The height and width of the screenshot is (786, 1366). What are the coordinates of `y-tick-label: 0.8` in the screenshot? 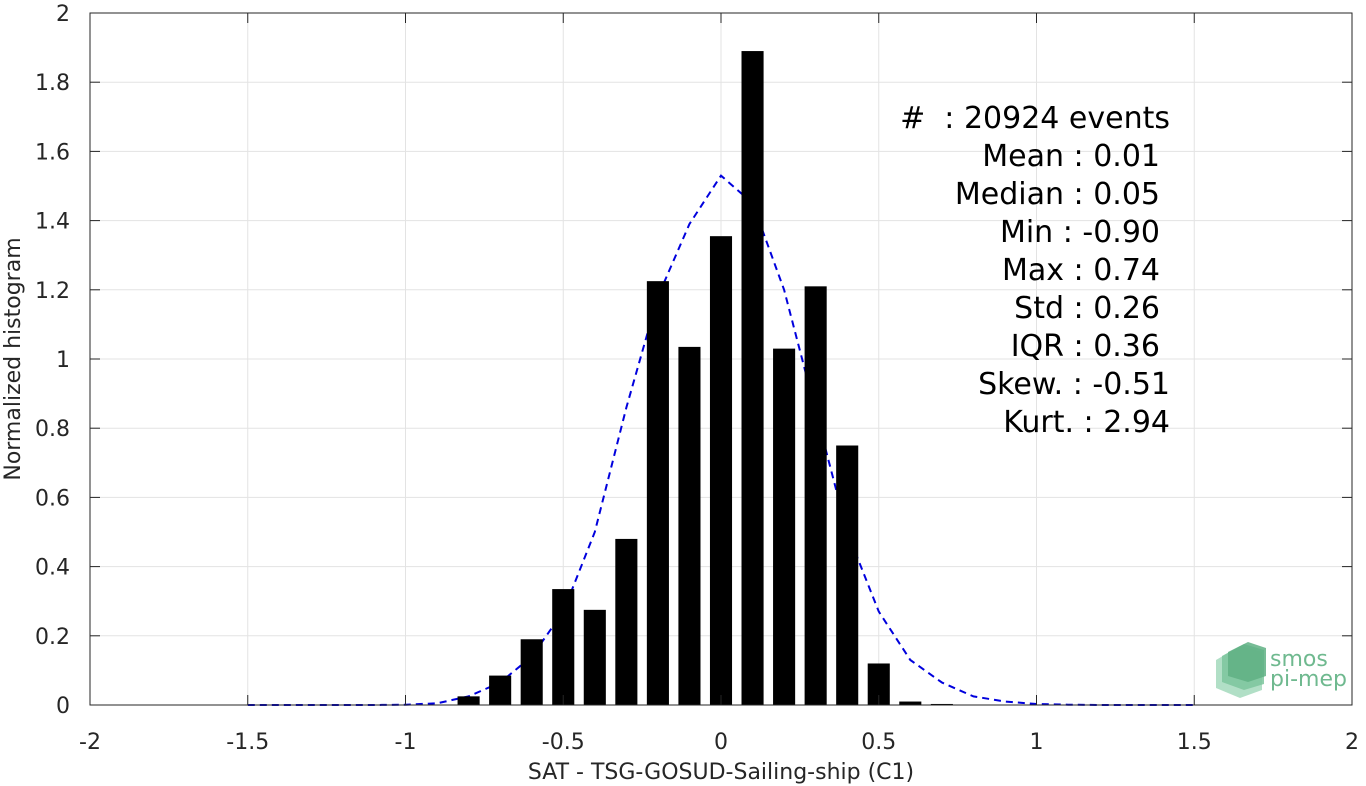 It's located at (52, 429).